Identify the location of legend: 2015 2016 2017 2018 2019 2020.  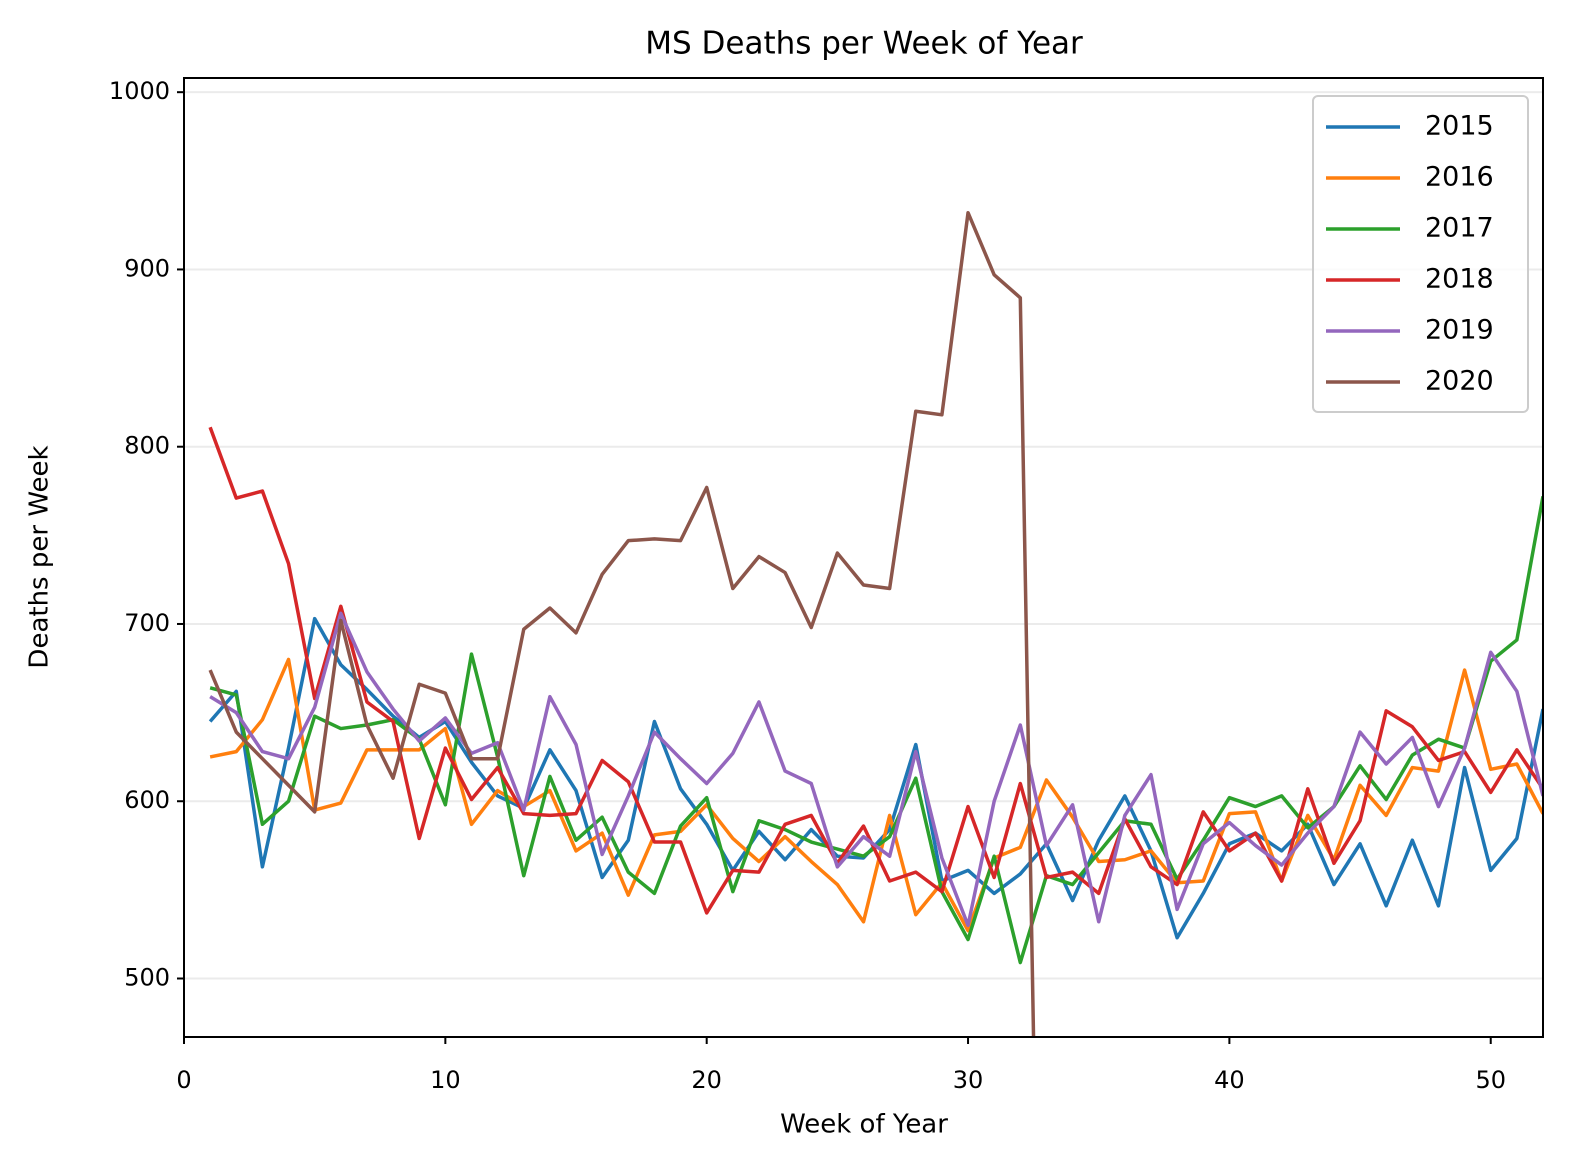
(1420, 254).